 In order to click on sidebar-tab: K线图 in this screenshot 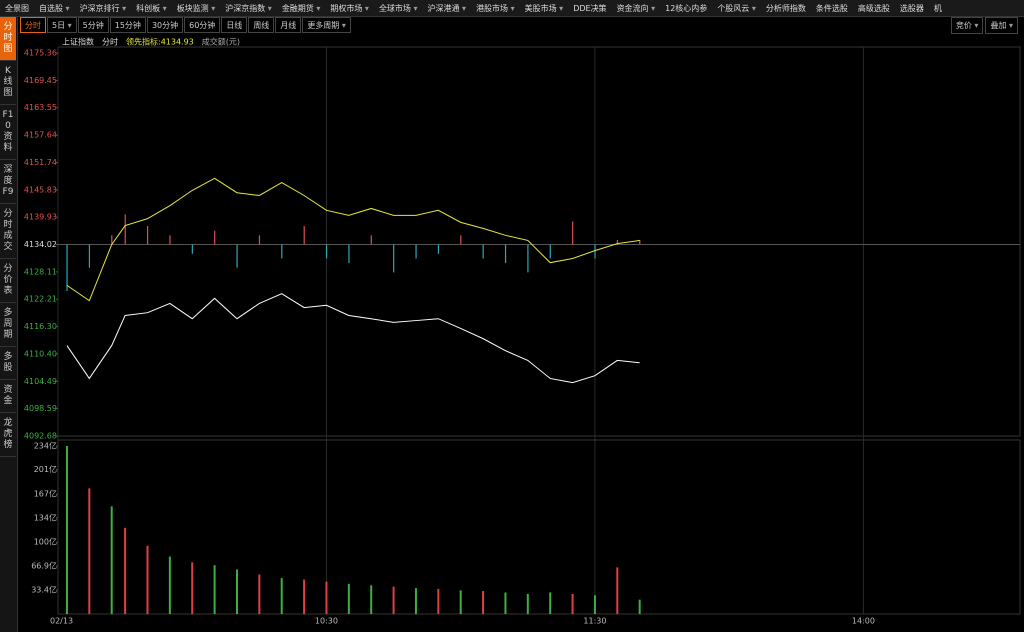, I will do `click(8, 83)`.